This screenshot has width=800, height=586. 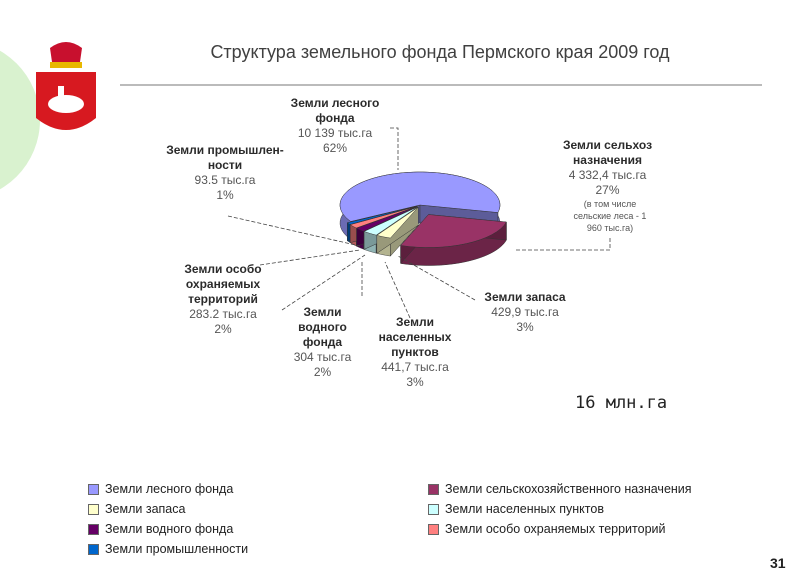 I want to click on legend-item: Земли сельскохозяйственного назначения, so click(x=560, y=489).